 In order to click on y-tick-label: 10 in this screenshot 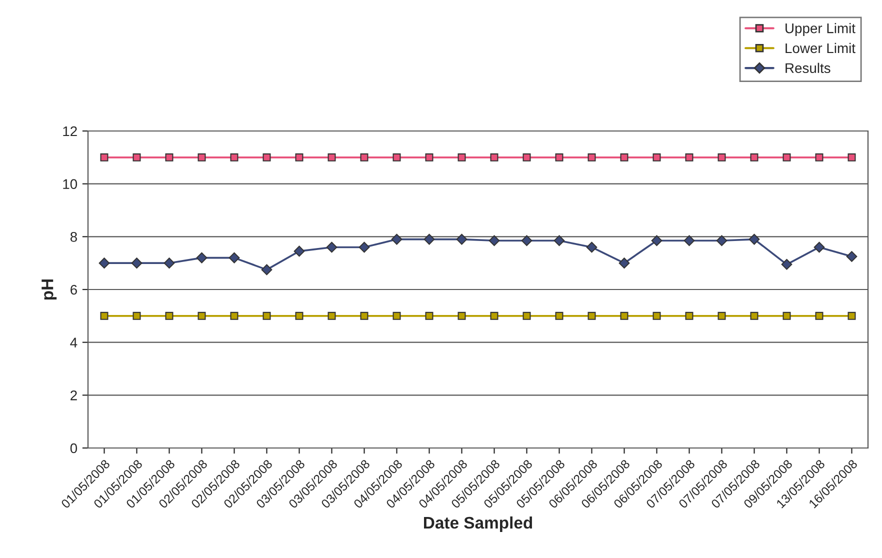, I will do `click(70, 184)`.